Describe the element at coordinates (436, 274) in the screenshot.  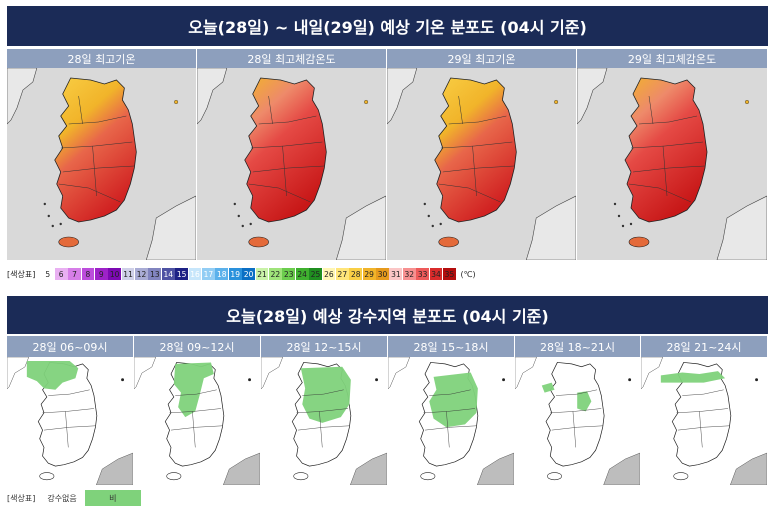
I see `temp-legend-swatch-34: 34` at that location.